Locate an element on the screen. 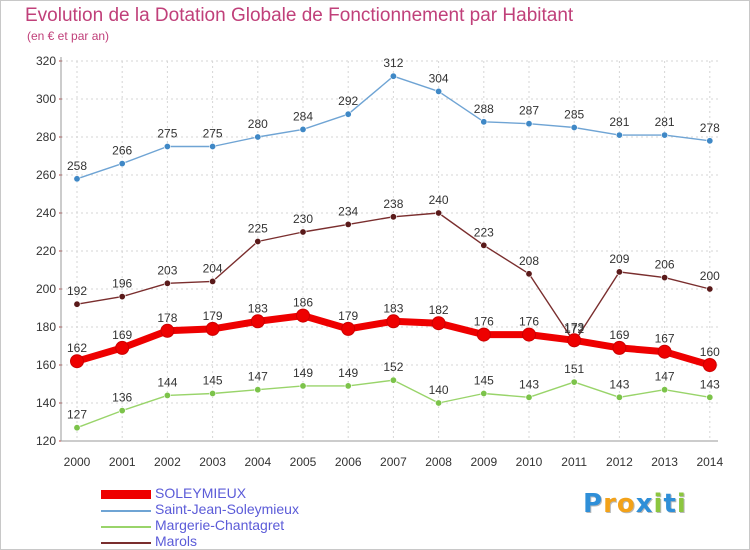  data-label: 173 is located at coordinates (574, 327).